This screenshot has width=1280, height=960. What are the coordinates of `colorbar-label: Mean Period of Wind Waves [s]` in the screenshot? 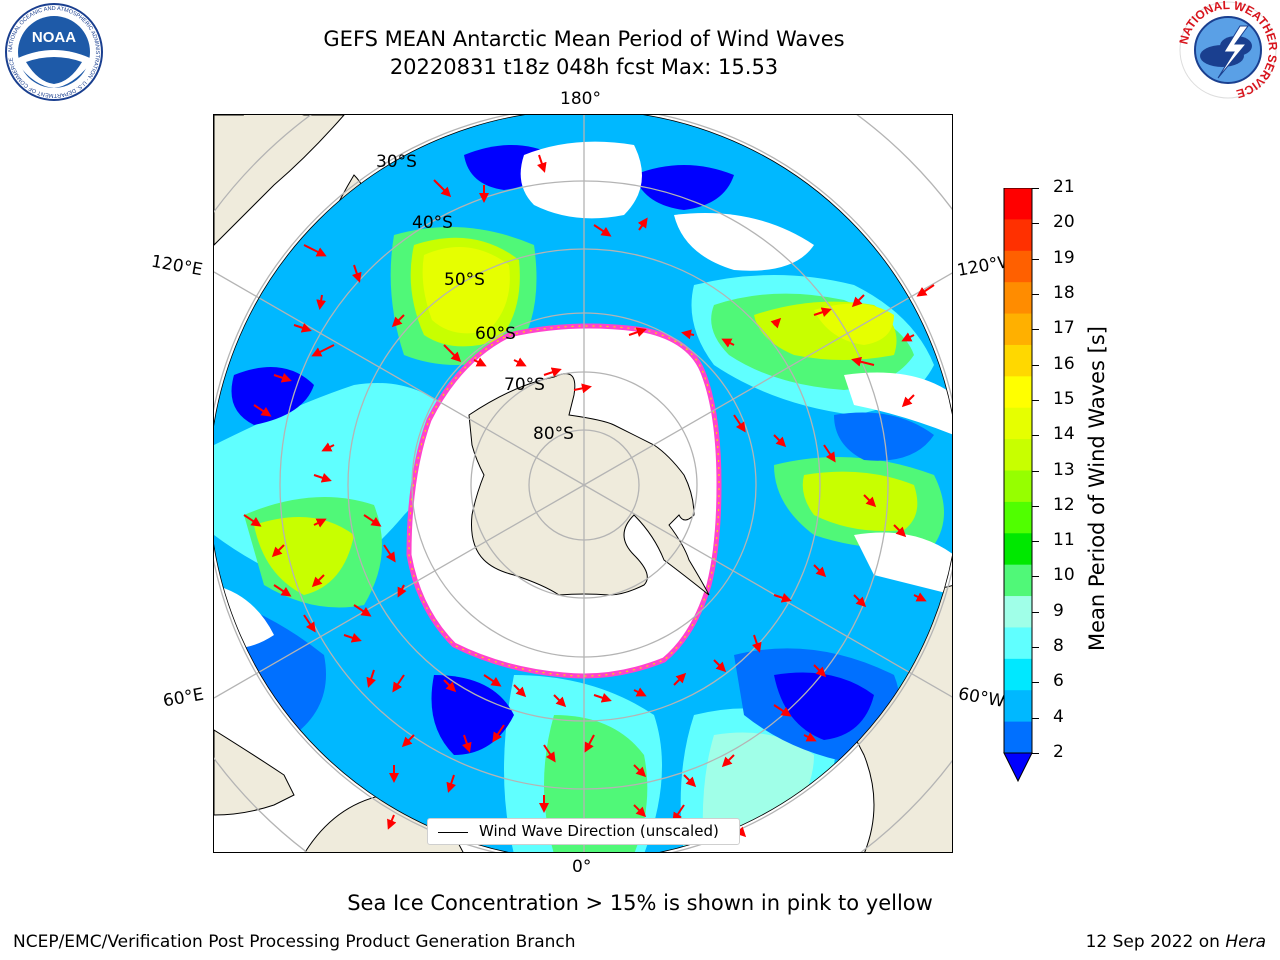 It's located at (1097, 488).